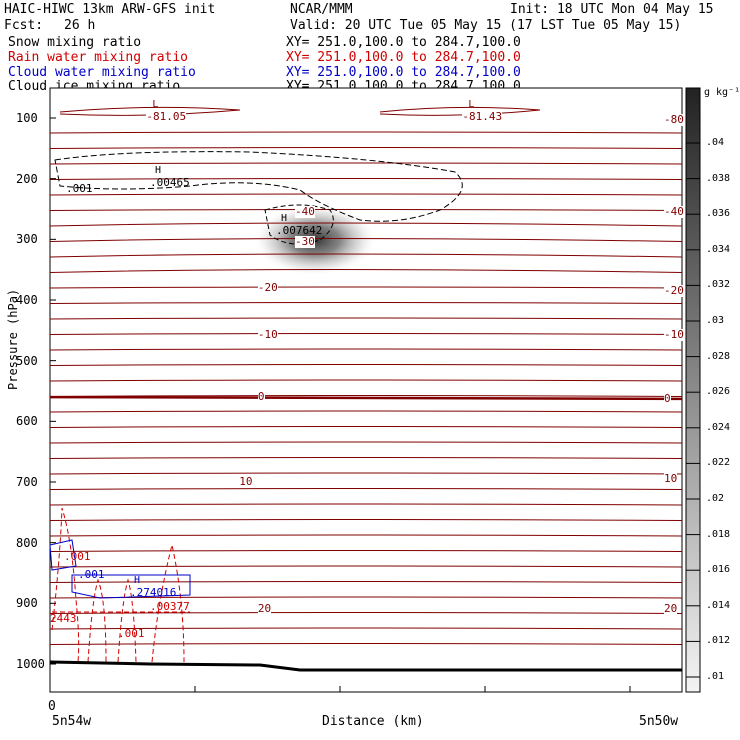 The height and width of the screenshot is (740, 740). What do you see at coordinates (674, 119) in the screenshot?
I see `isotherm-label: -80` at bounding box center [674, 119].